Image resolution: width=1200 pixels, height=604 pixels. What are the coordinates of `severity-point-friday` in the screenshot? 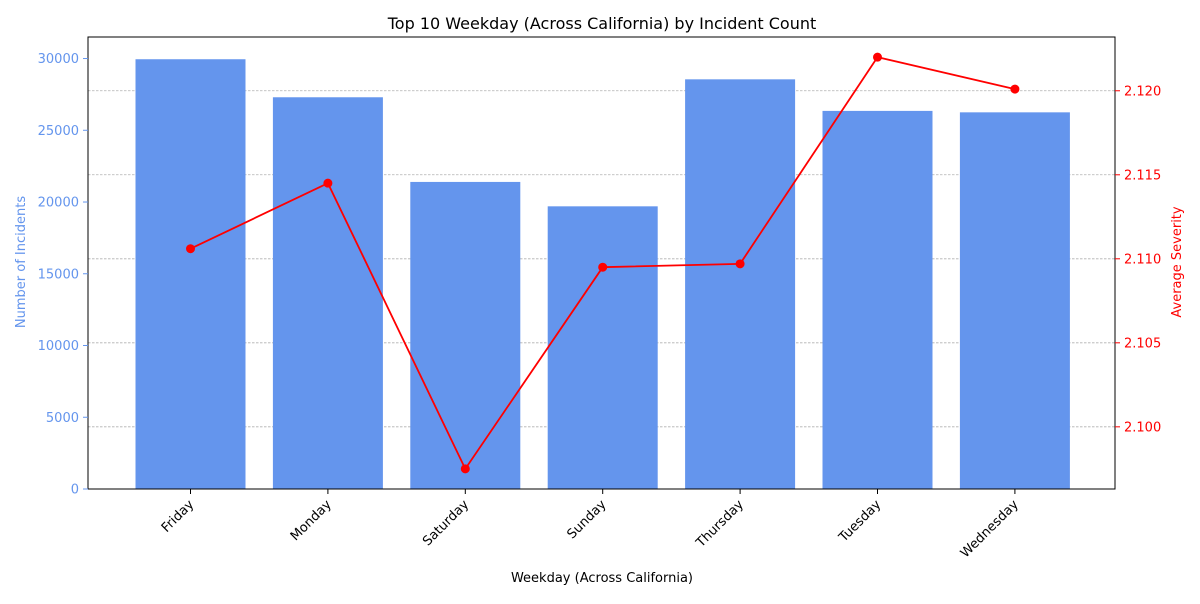 It's located at (190, 249).